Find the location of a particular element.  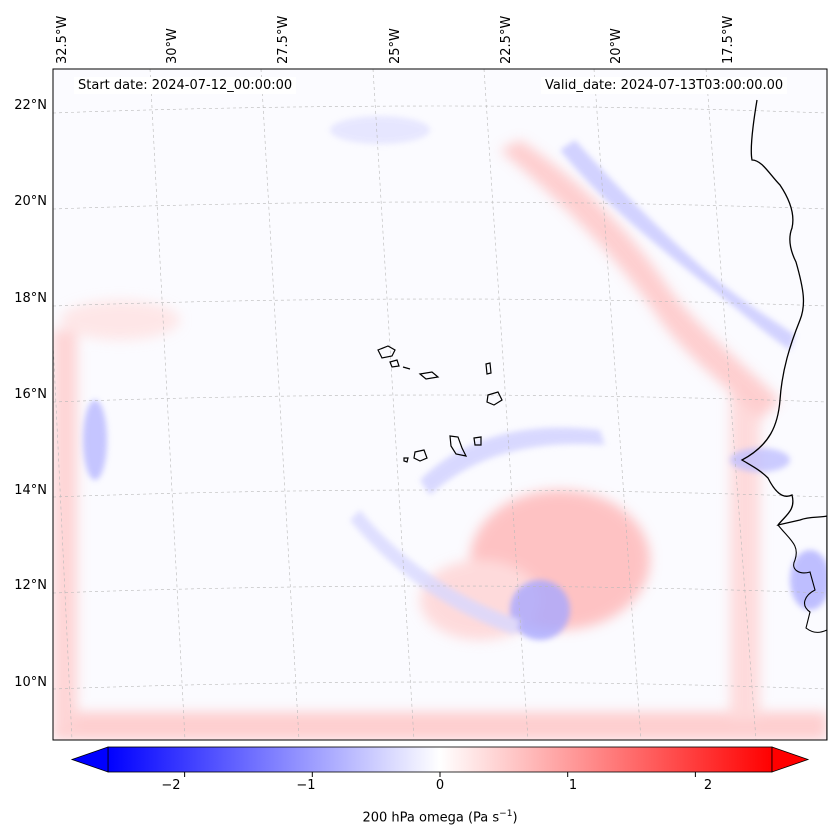

colorbar-title: 200 hPa omega (Pa s−1) is located at coordinates (439, 817).